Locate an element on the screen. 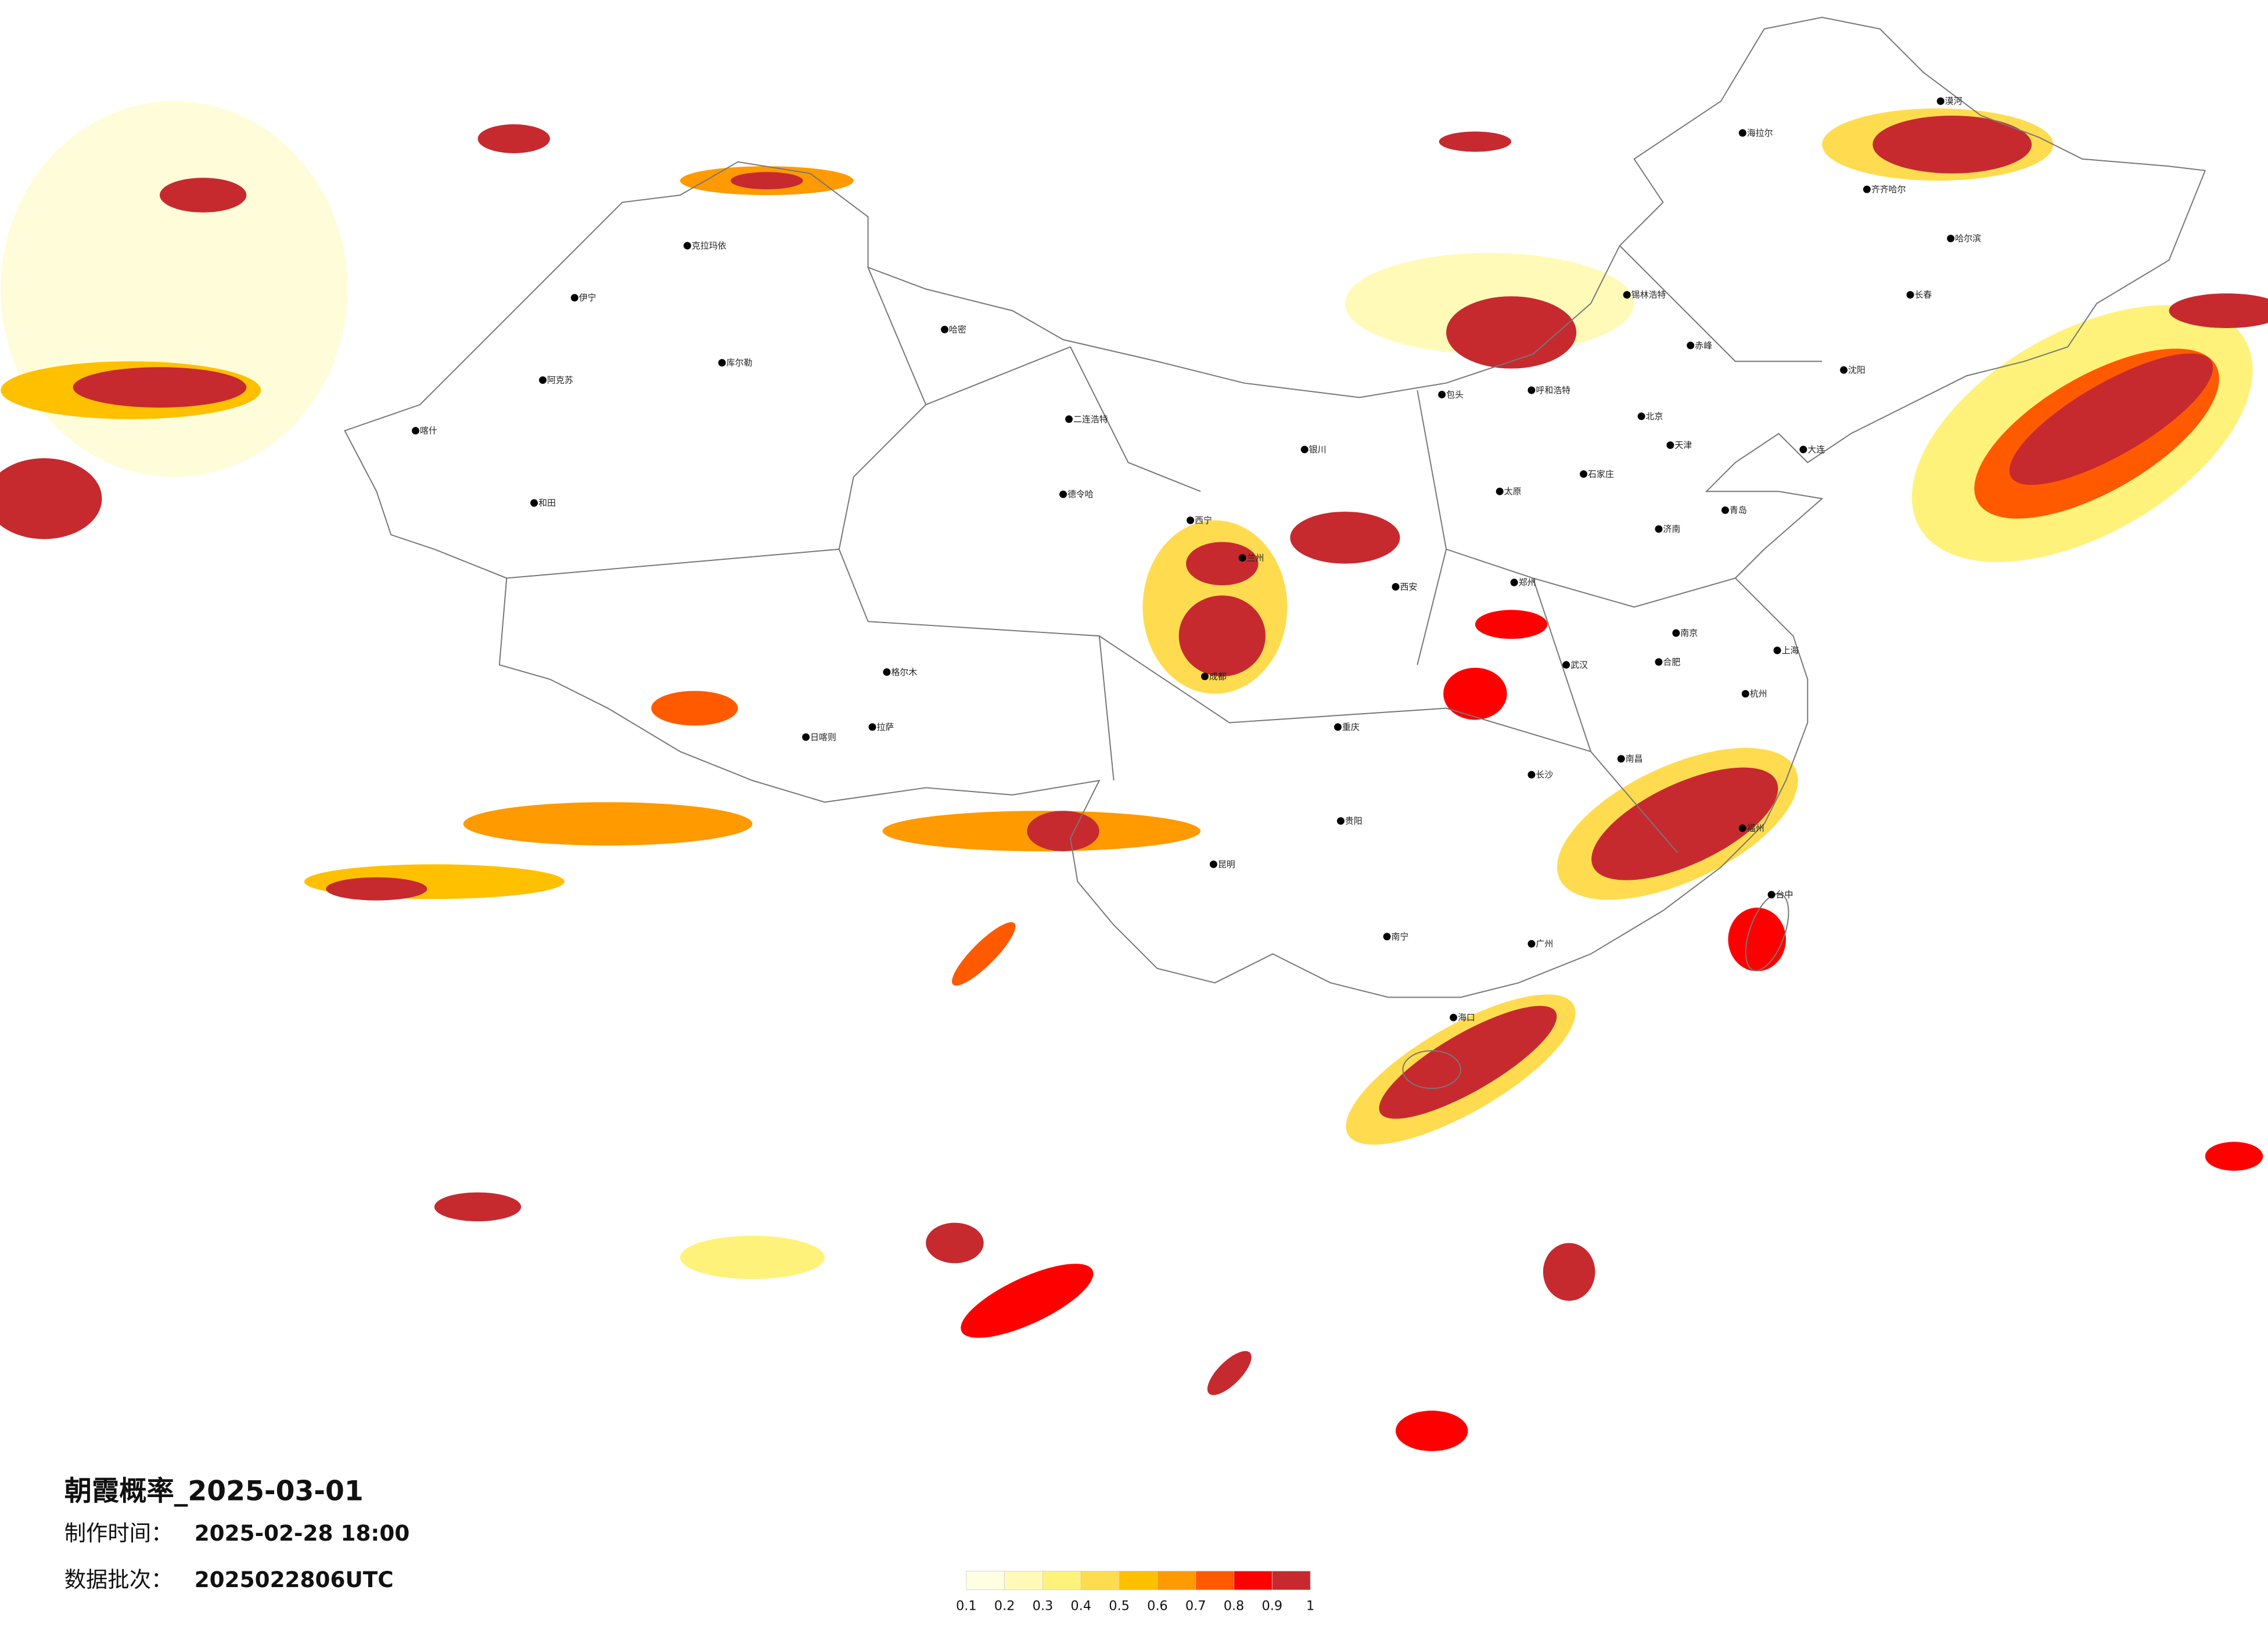 The image size is (2268, 1626). city-label: 南京 is located at coordinates (1689, 633).